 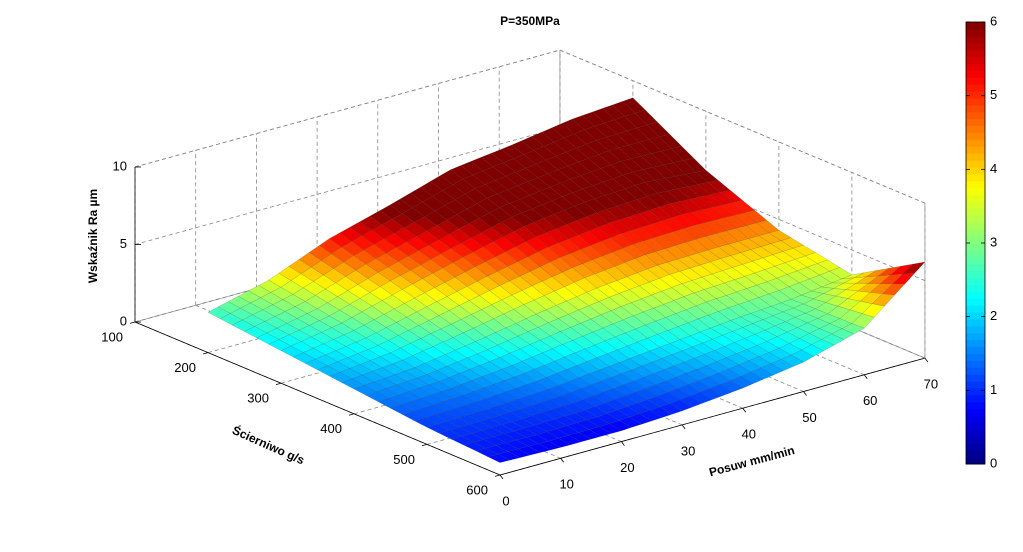 I want to click on z-tick-label: 0, so click(x=123, y=320).